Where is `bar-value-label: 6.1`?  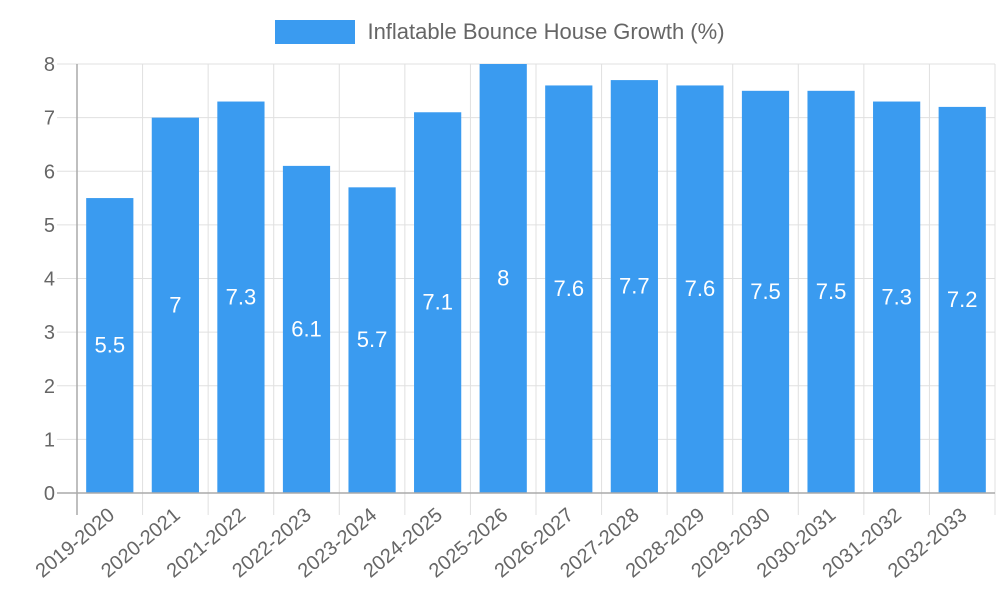 bar-value-label: 6.1 is located at coordinates (306, 328).